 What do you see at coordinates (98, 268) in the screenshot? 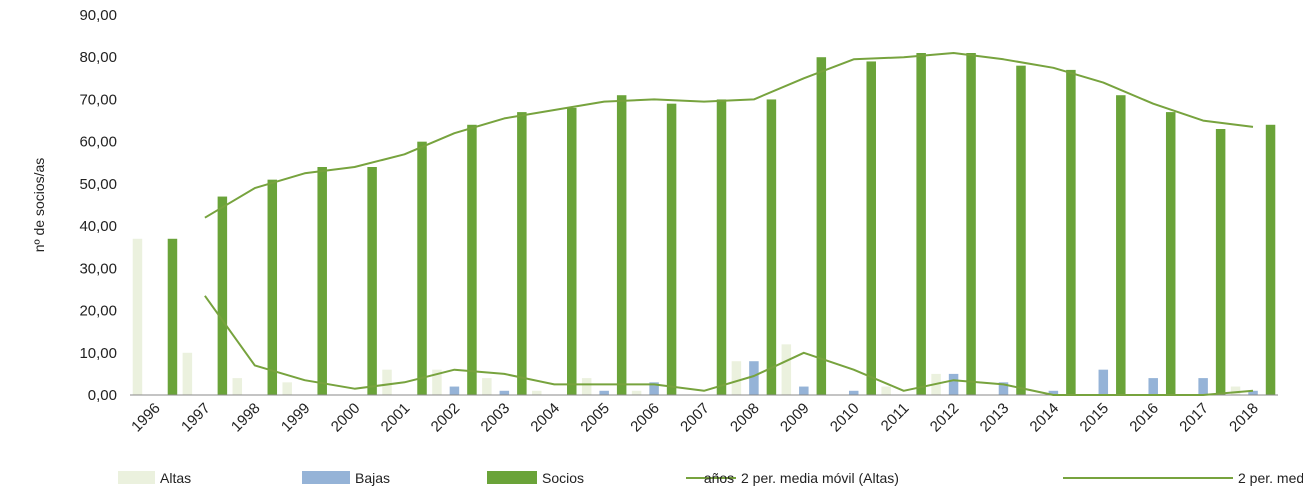
I see `y-tick-label: 30,00` at bounding box center [98, 268].